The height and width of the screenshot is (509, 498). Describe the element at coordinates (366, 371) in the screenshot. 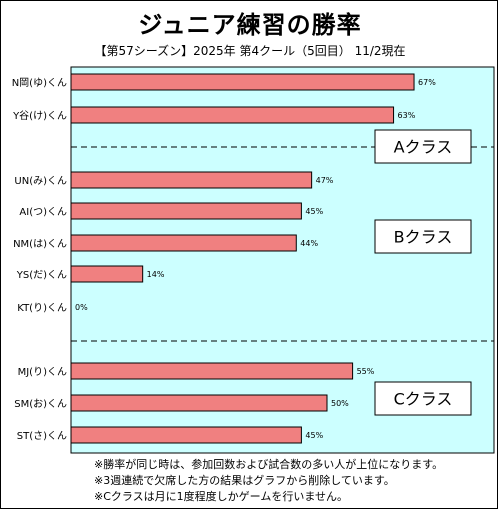

I see `data-label: 55%` at that location.